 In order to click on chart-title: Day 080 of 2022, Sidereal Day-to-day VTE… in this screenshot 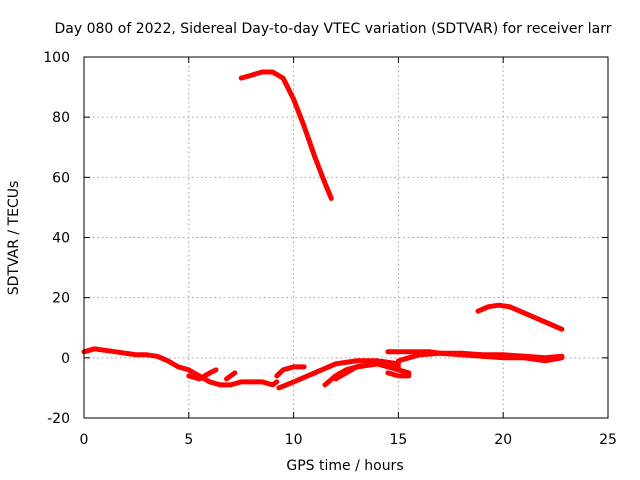, I will do `click(333, 29)`.